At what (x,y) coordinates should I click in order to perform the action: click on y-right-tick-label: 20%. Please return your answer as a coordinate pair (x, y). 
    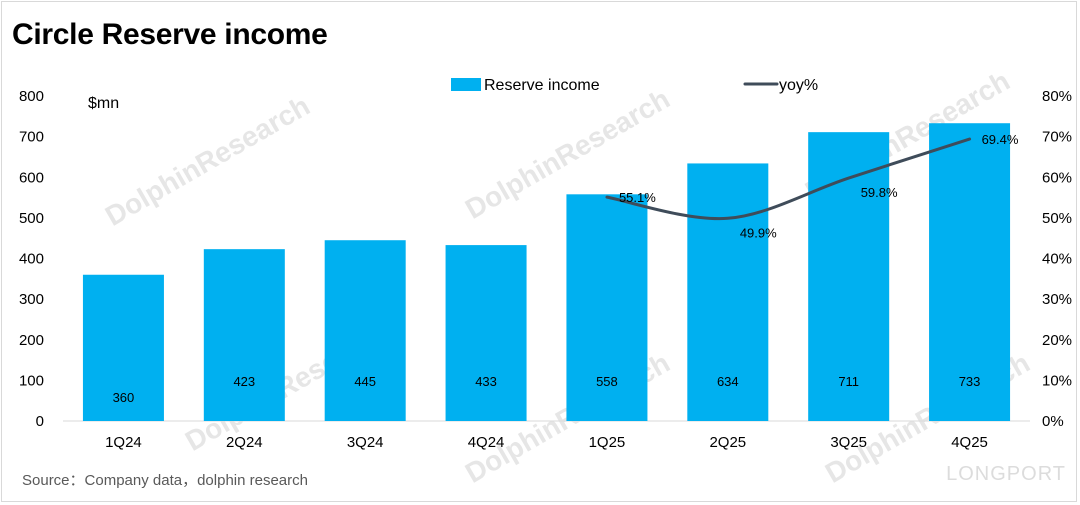
    Looking at the image, I should click on (1057, 340).